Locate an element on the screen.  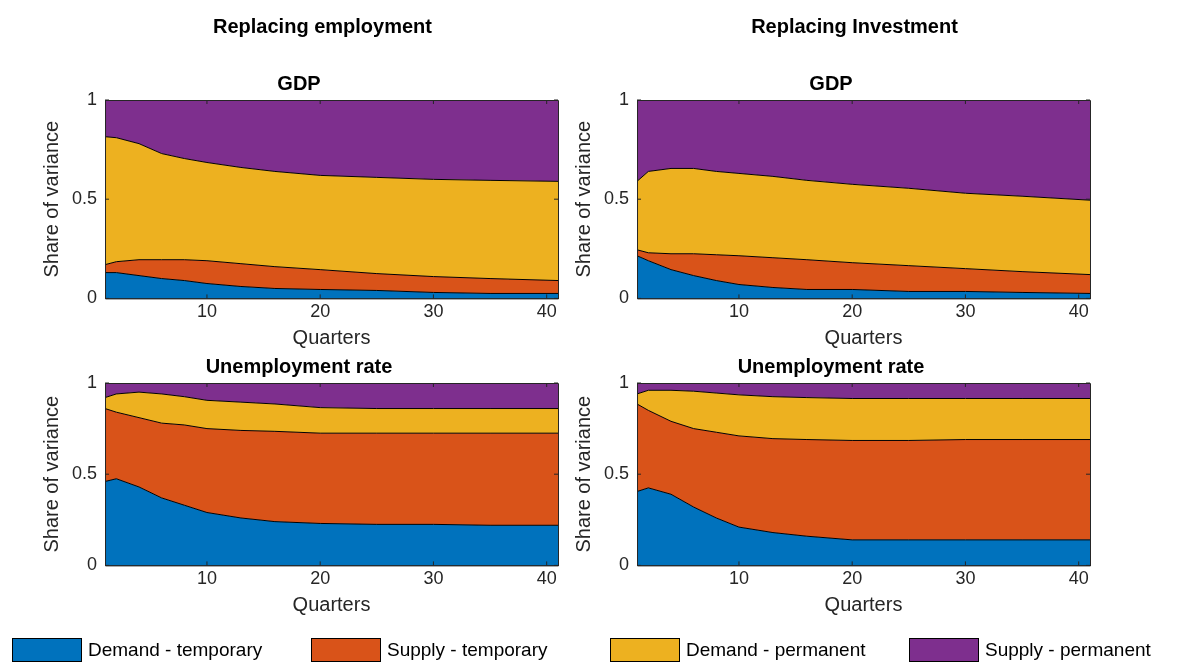
legend-label: Demand - temporary is located at coordinates (175, 650).